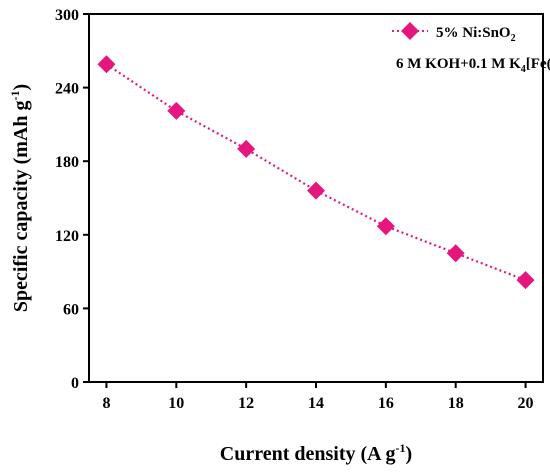 Image resolution: width=550 pixels, height=473 pixels. I want to click on y-tick-label: 300, so click(67, 15).